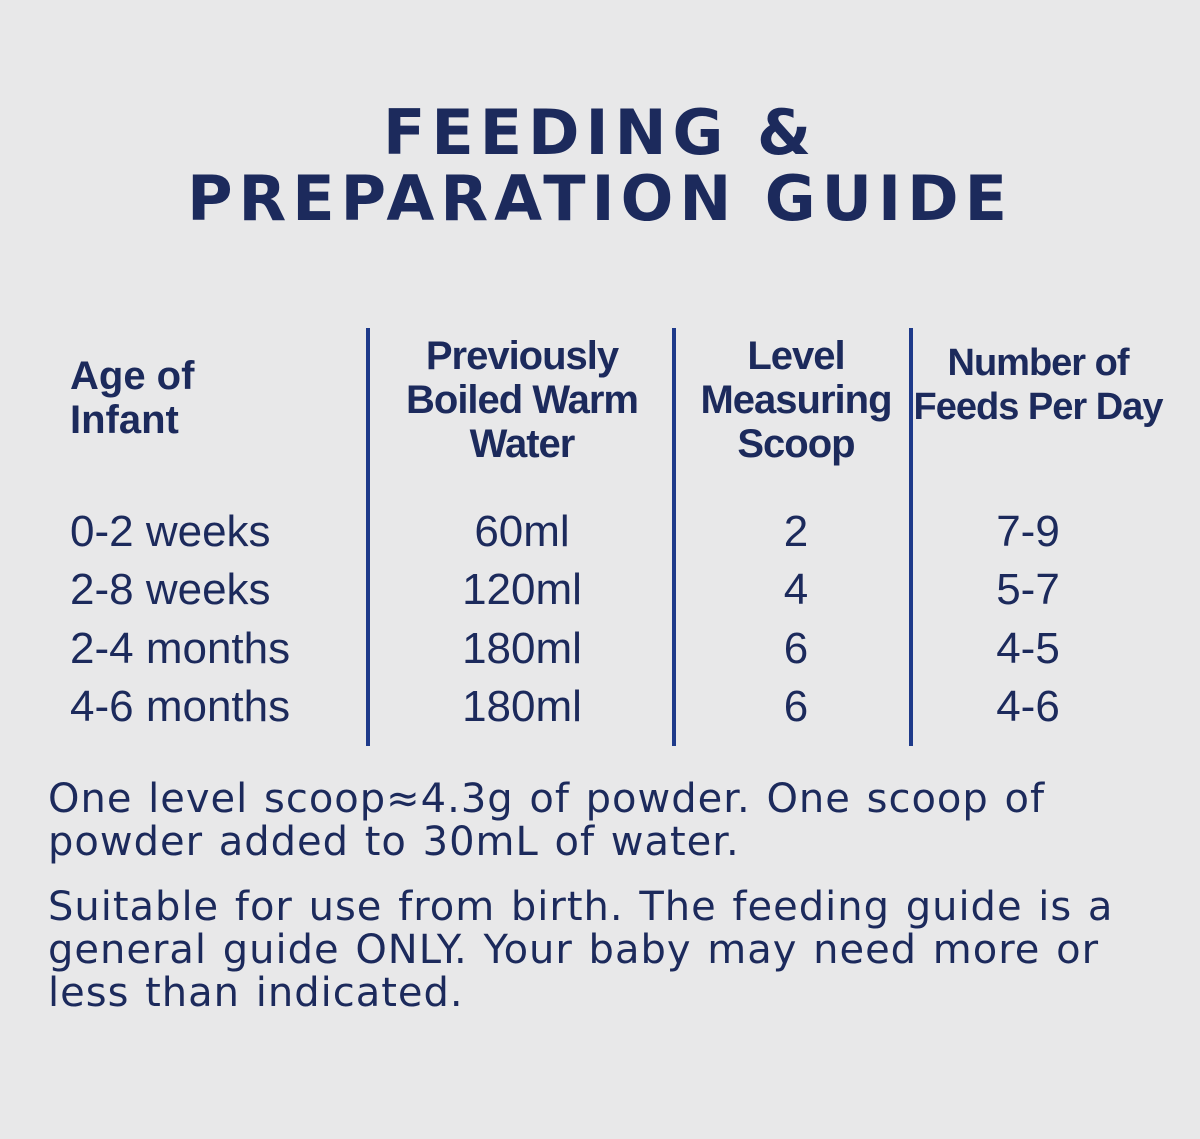 This screenshot has width=1200, height=1139. Describe the element at coordinates (1038, 385) in the screenshot. I see `header-feeds-per-day: Number of Feeds Per Day` at that location.